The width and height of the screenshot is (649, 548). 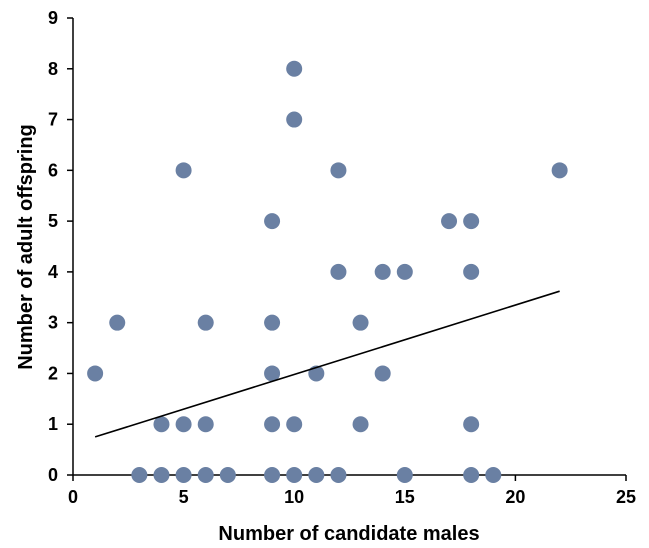 I want to click on x-tick-label: 0, so click(x=73, y=497).